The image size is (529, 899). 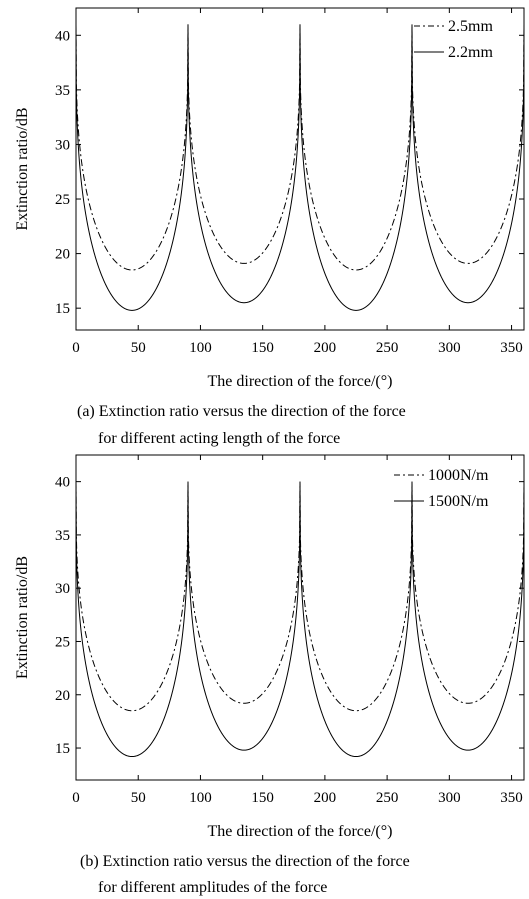 What do you see at coordinates (470, 26) in the screenshot?
I see `legend-entry-label: 2.5mm` at bounding box center [470, 26].